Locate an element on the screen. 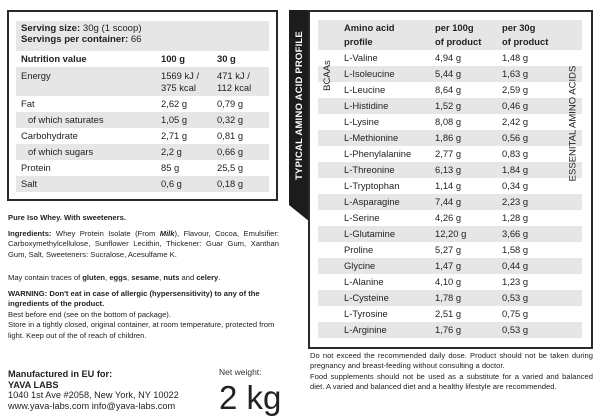 This screenshot has width=600, height=417. value-100g: 5,44 g is located at coordinates (448, 73).